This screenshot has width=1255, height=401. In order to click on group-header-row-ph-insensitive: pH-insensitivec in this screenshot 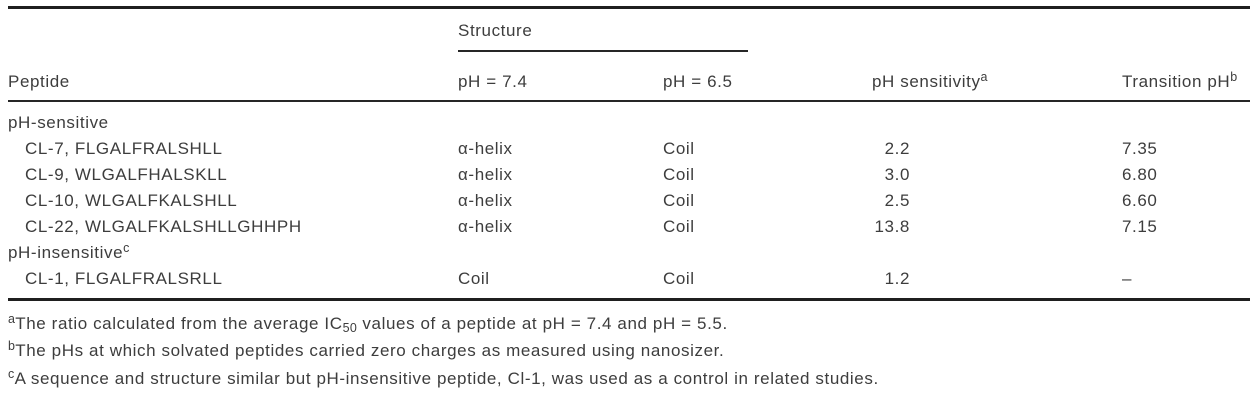, I will do `click(629, 253)`.